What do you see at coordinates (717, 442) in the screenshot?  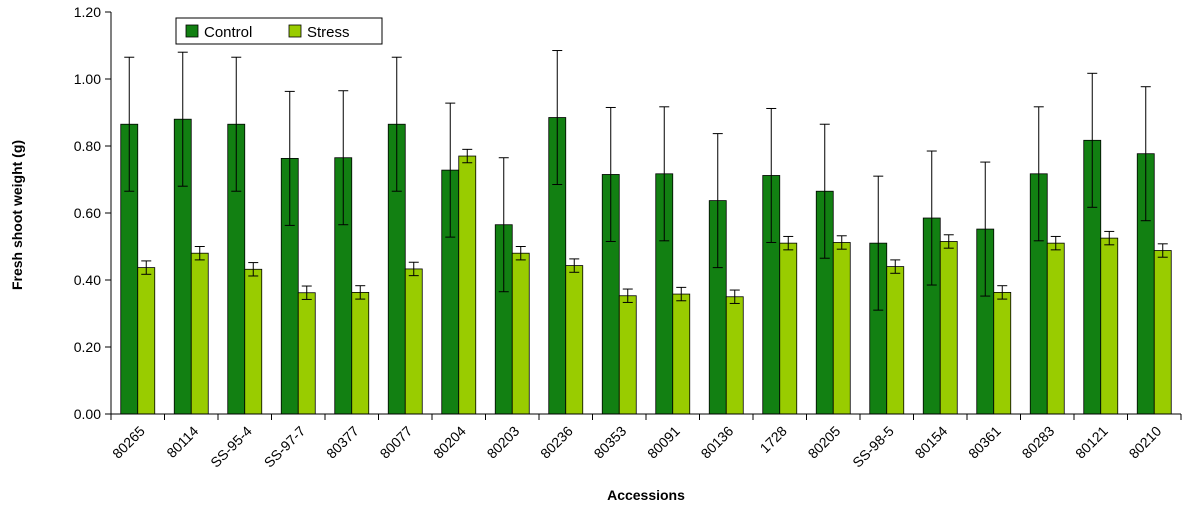 I see `x-tick-label: 80136` at bounding box center [717, 442].